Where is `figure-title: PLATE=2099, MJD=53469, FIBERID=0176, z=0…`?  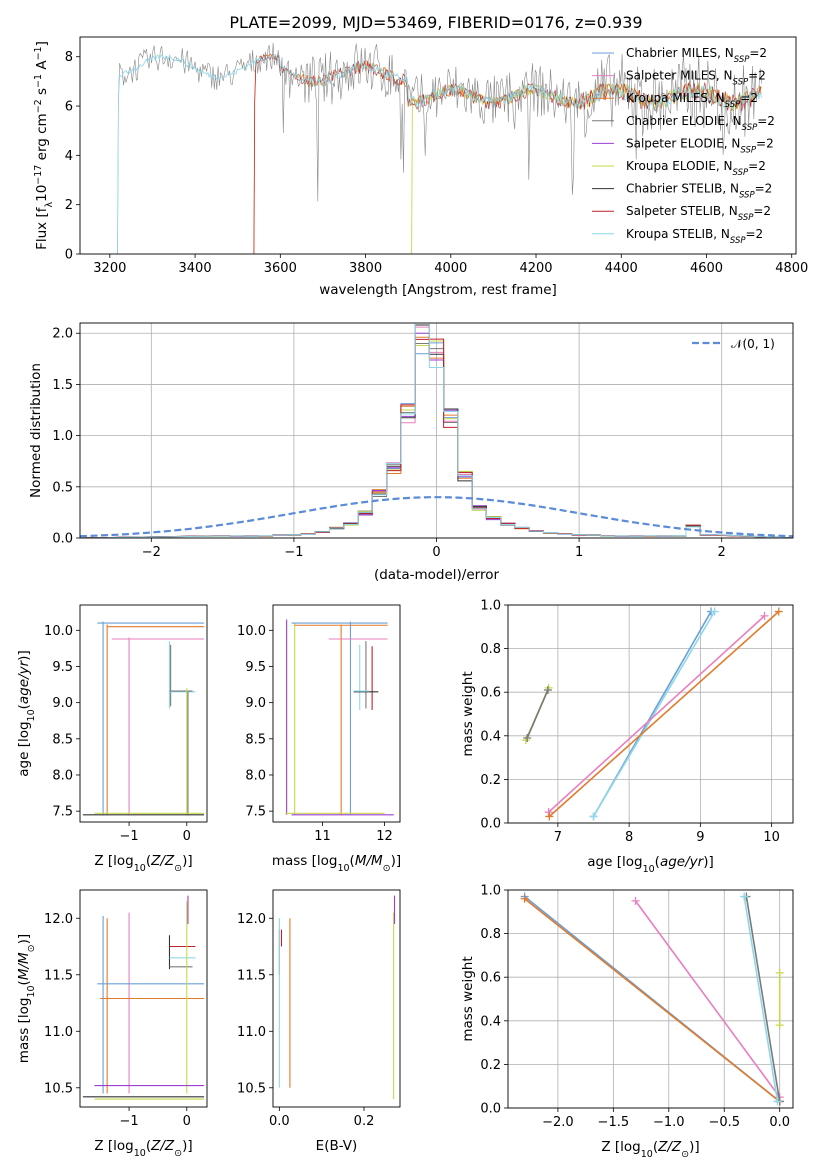 figure-title: PLATE=2099, MJD=53469, FIBERID=0176, z=0… is located at coordinates (435, 22).